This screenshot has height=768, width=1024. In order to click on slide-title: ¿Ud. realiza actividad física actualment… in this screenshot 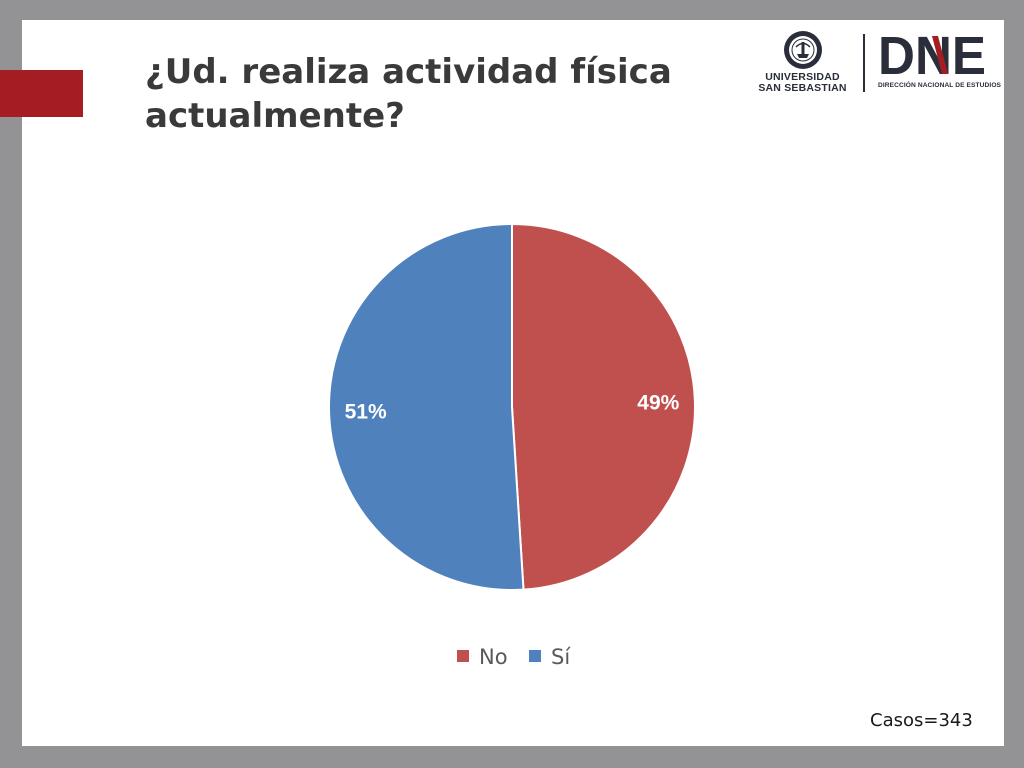, I will do `click(445, 94)`.